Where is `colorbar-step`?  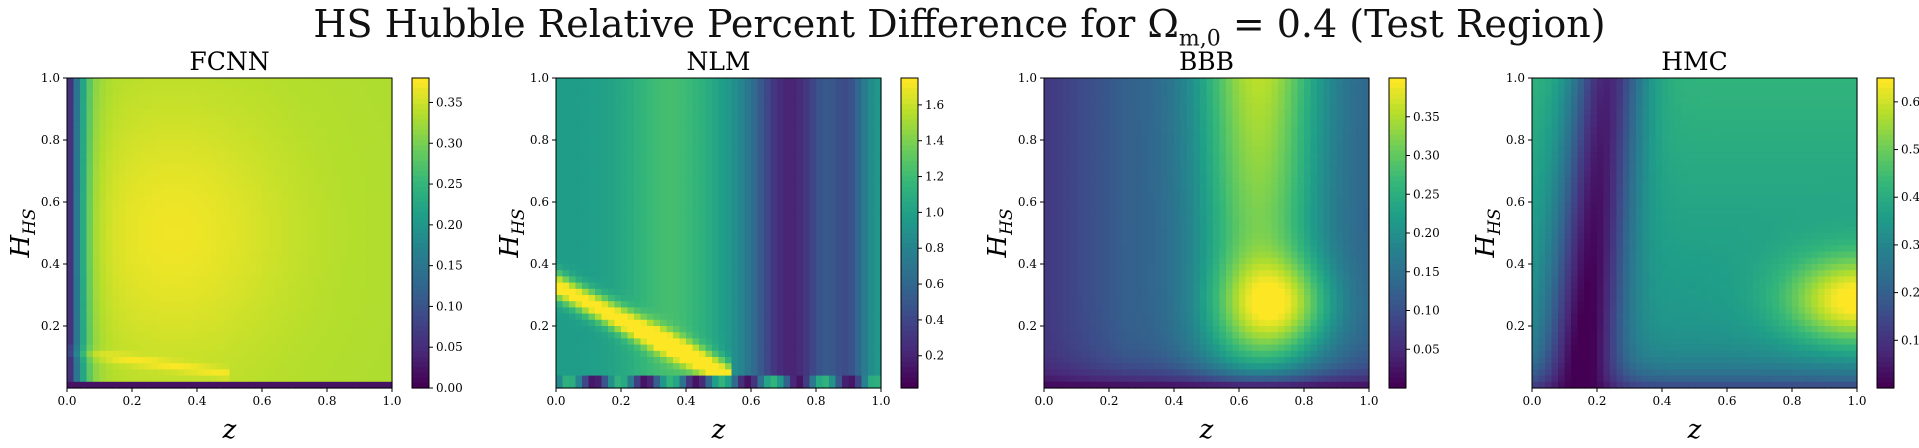
colorbar-step is located at coordinates (420, 323).